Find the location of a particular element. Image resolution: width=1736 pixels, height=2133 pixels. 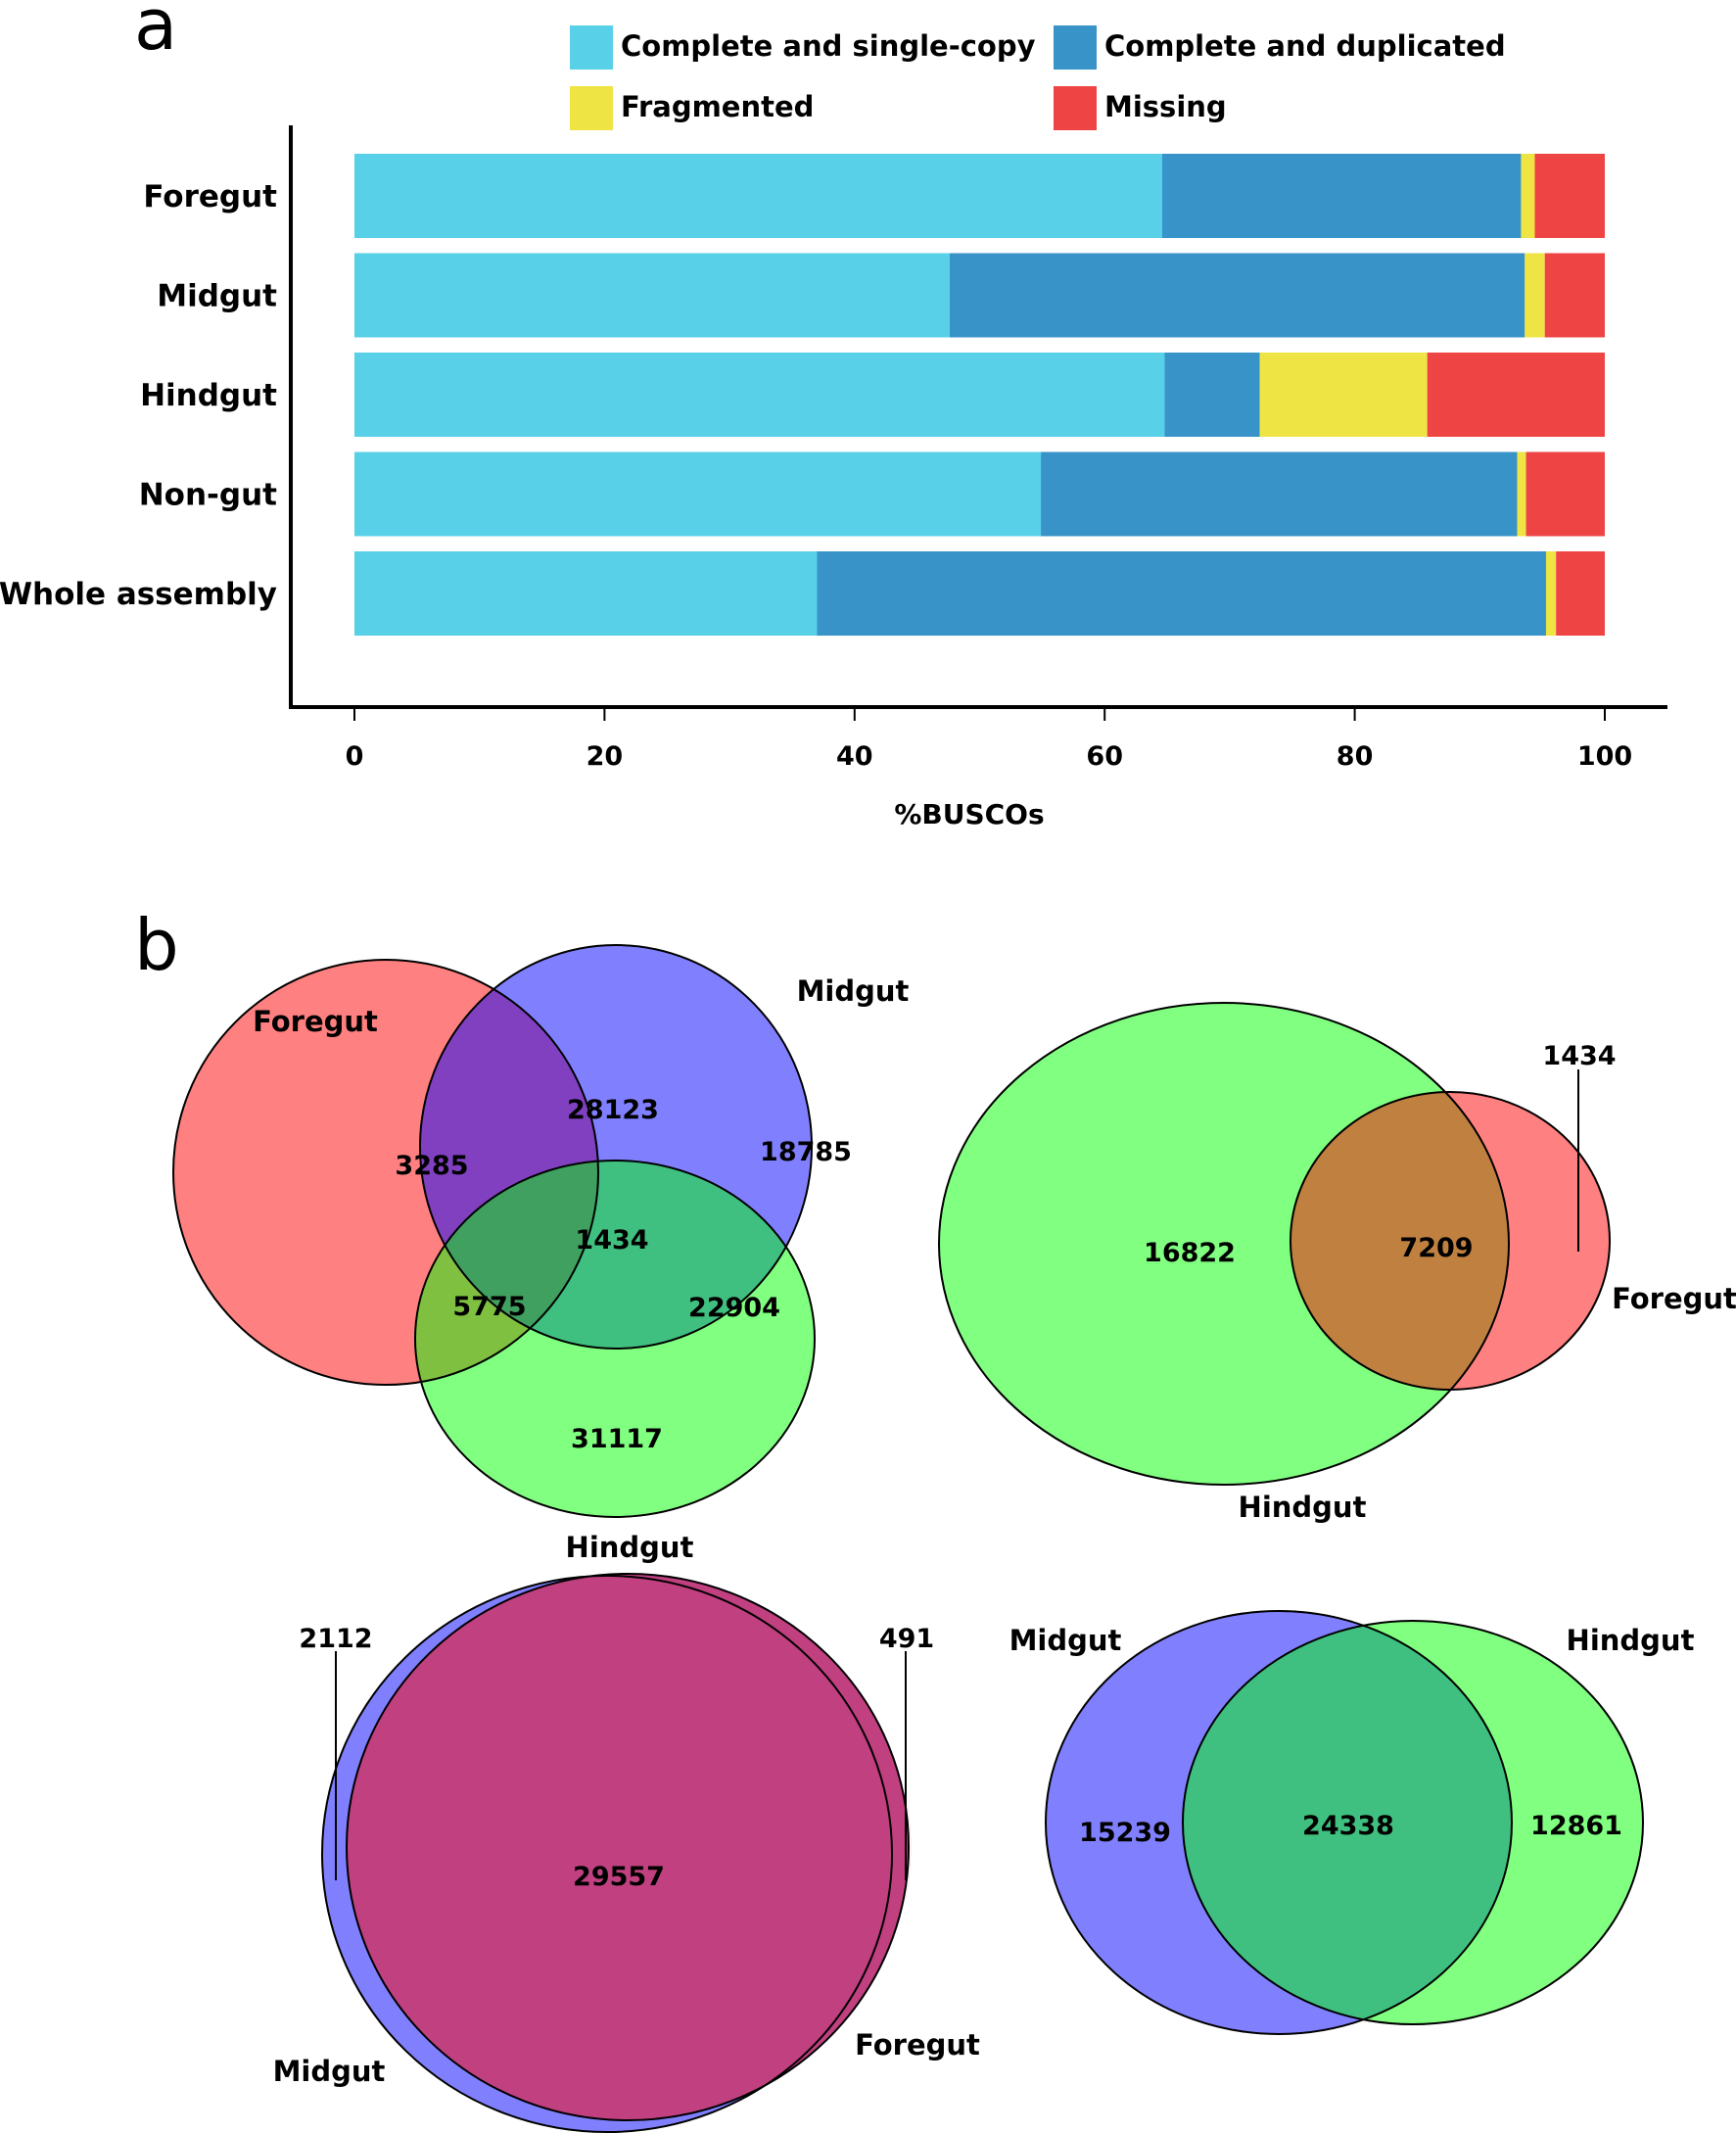

bar-whole-assembly-complete-and-duplicated is located at coordinates (1182, 593).